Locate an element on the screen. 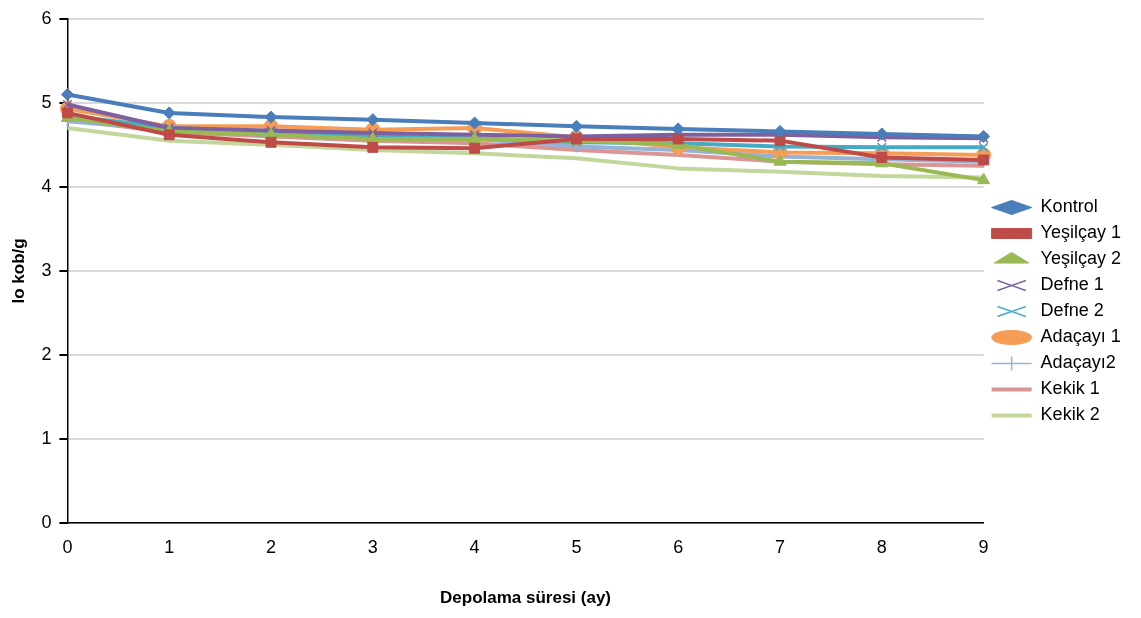  legend-label: Kontrol is located at coordinates (1069, 206).